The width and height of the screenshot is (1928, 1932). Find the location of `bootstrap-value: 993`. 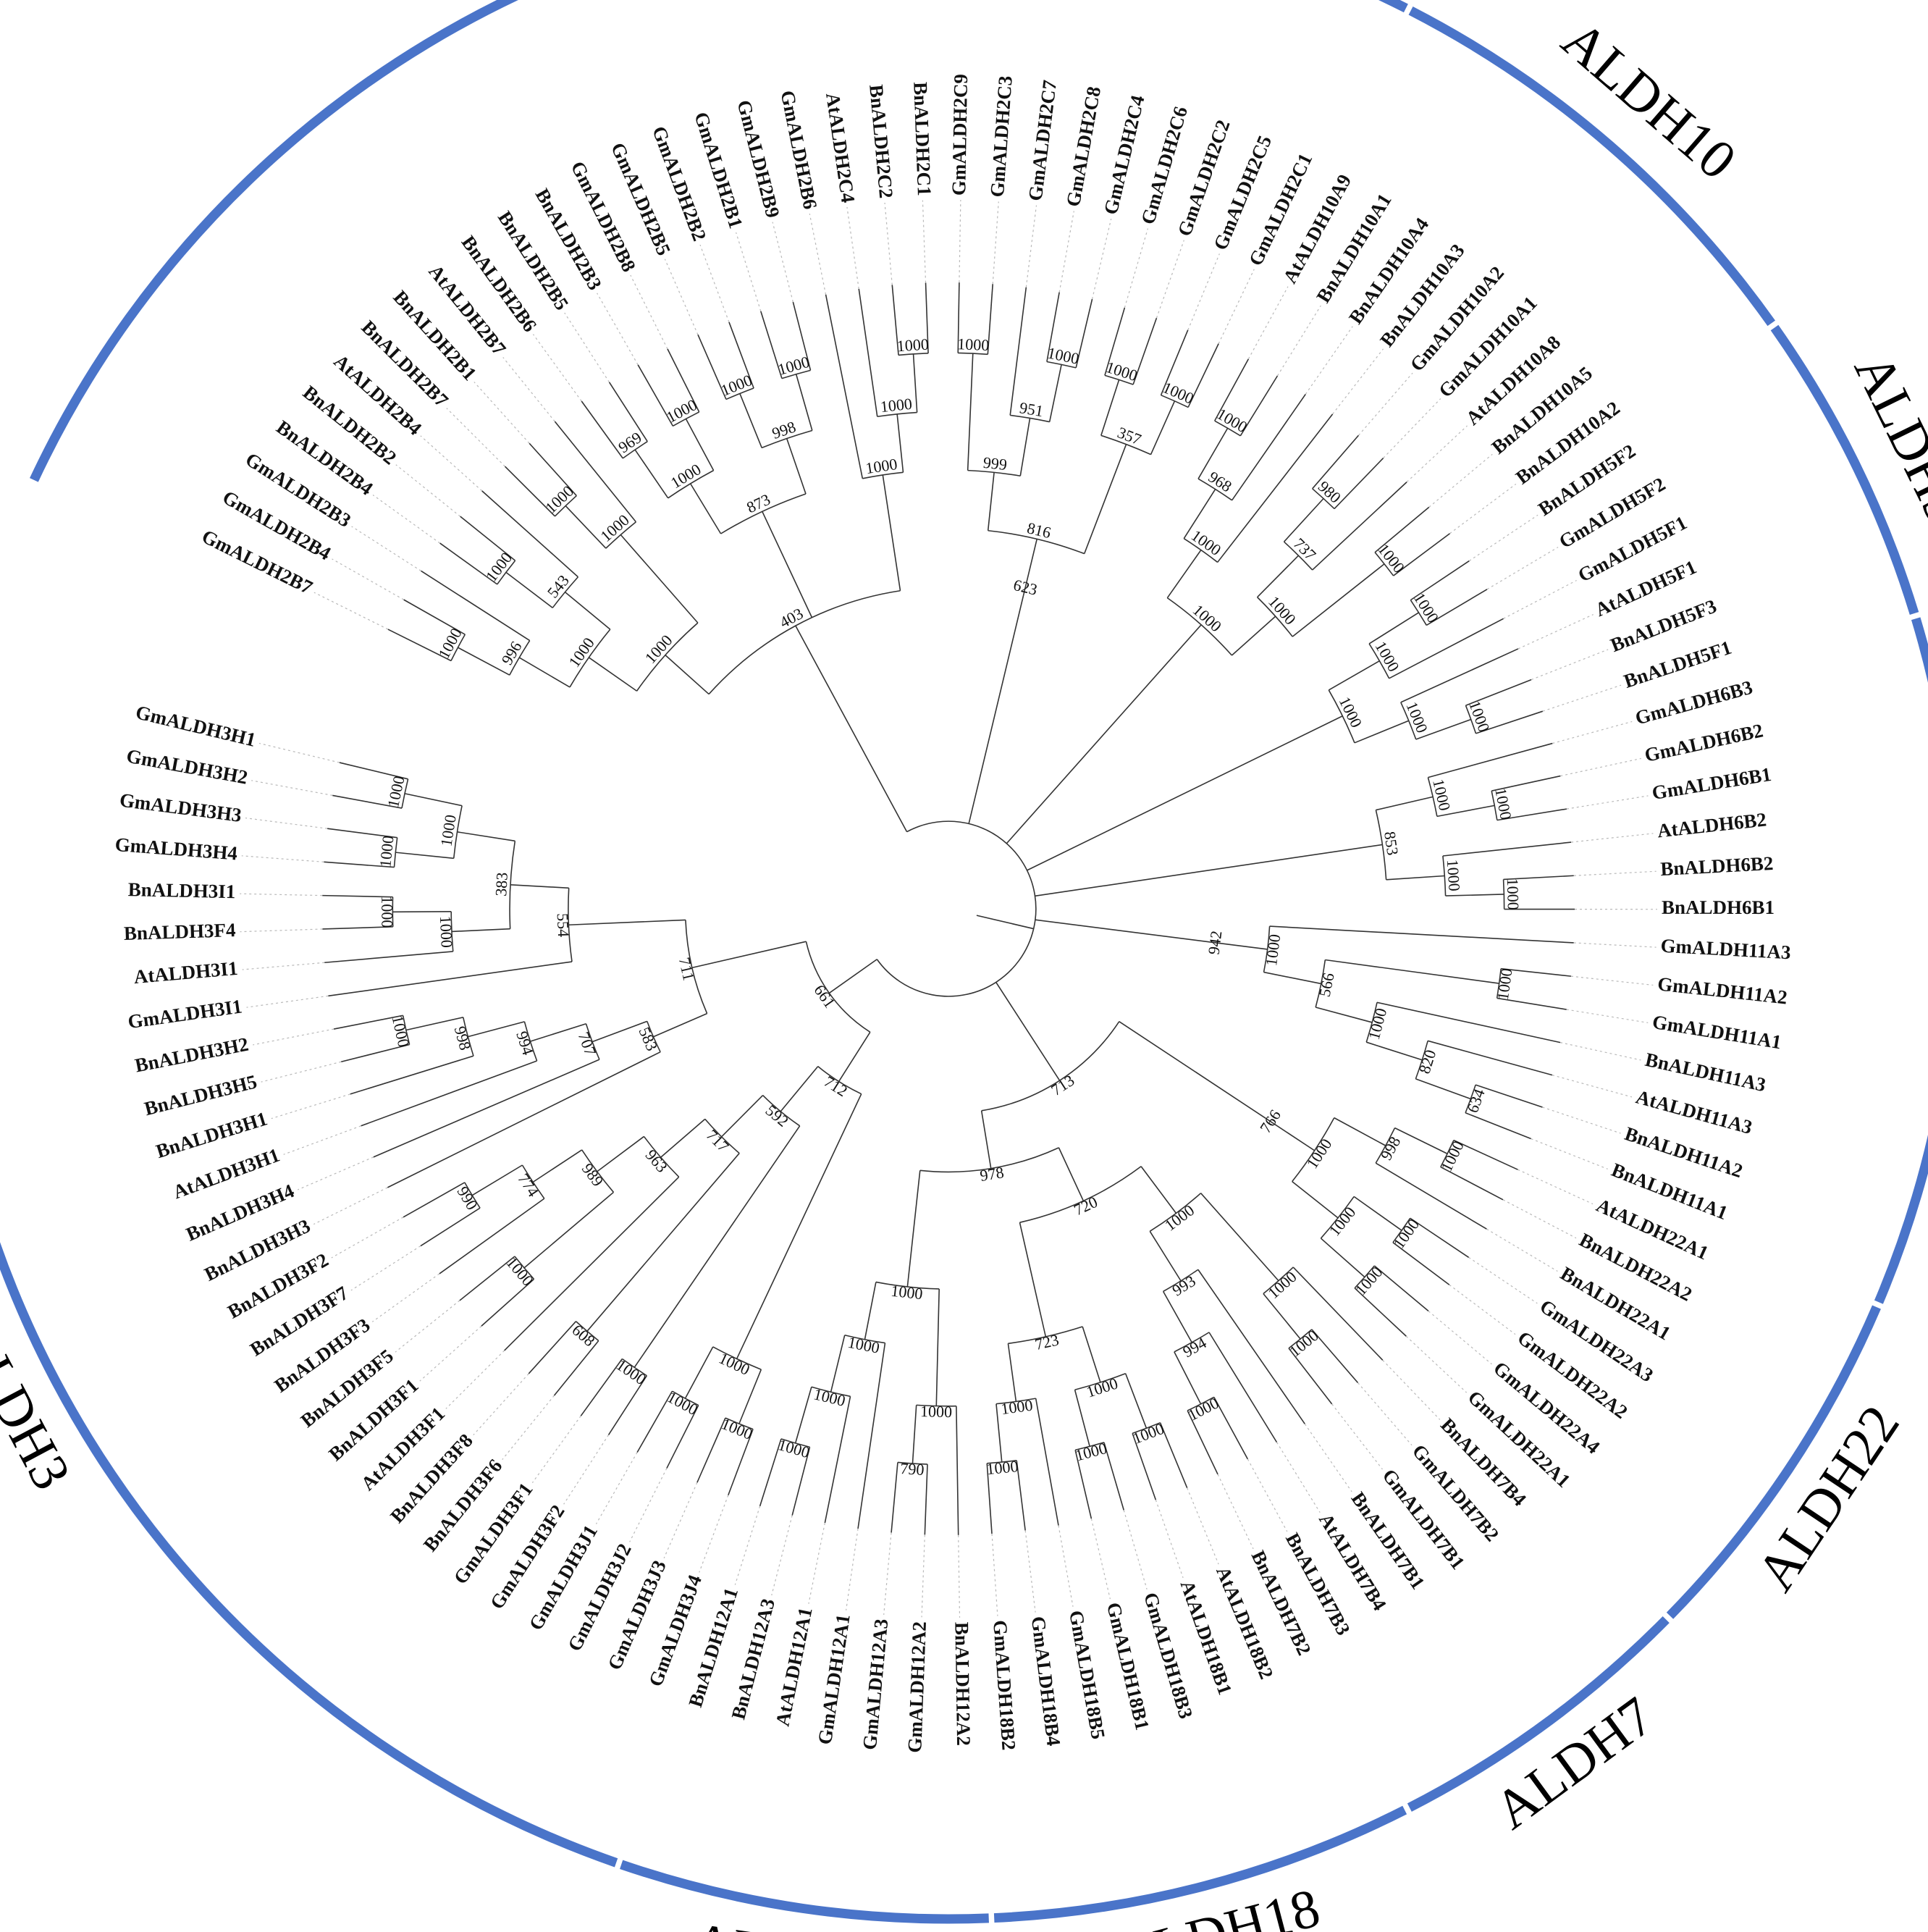

bootstrap-value: 993 is located at coordinates (1183, 1286).